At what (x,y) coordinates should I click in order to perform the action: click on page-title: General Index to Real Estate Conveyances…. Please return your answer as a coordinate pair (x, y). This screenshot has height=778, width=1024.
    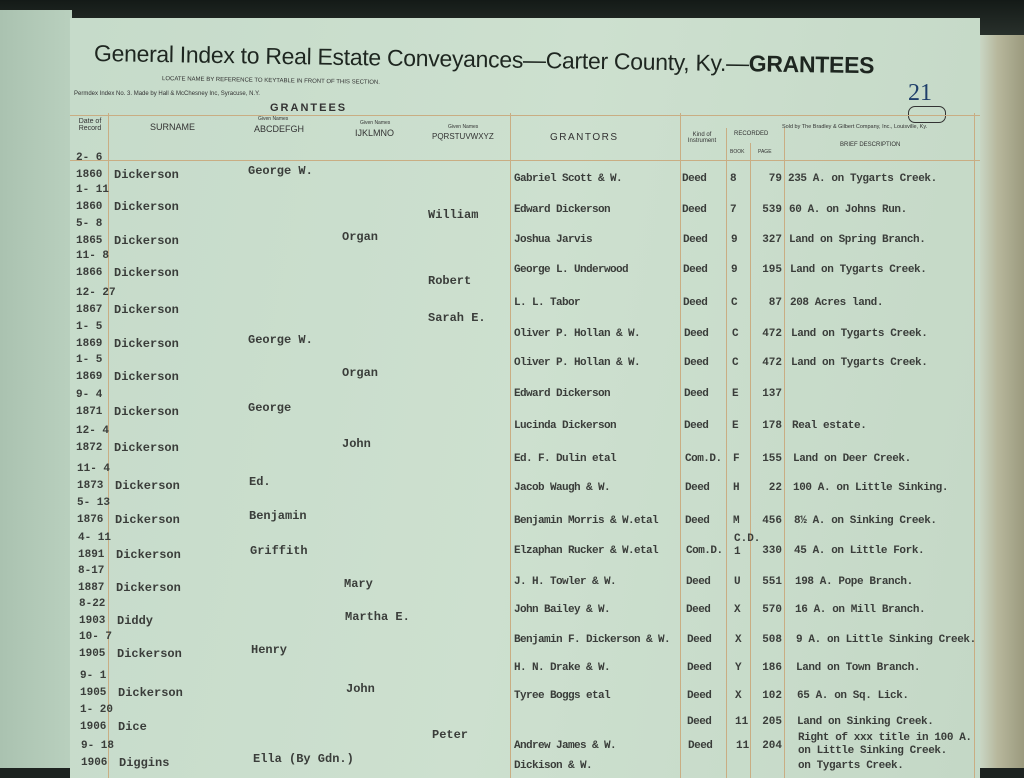
    Looking at the image, I should click on (484, 59).